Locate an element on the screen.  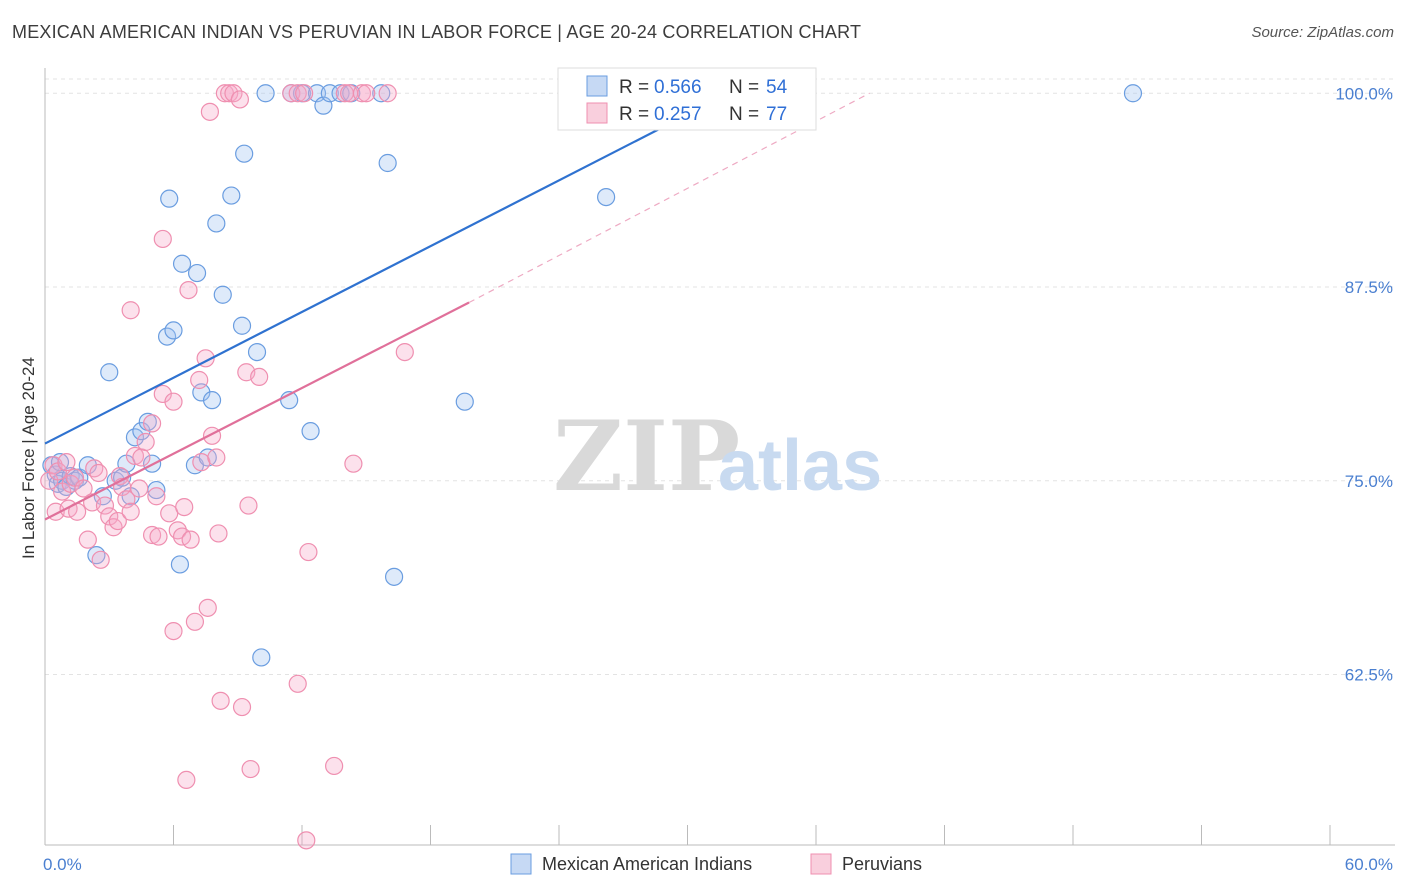
legend-r-value-1: 0.566 is located at coordinates (678, 87).